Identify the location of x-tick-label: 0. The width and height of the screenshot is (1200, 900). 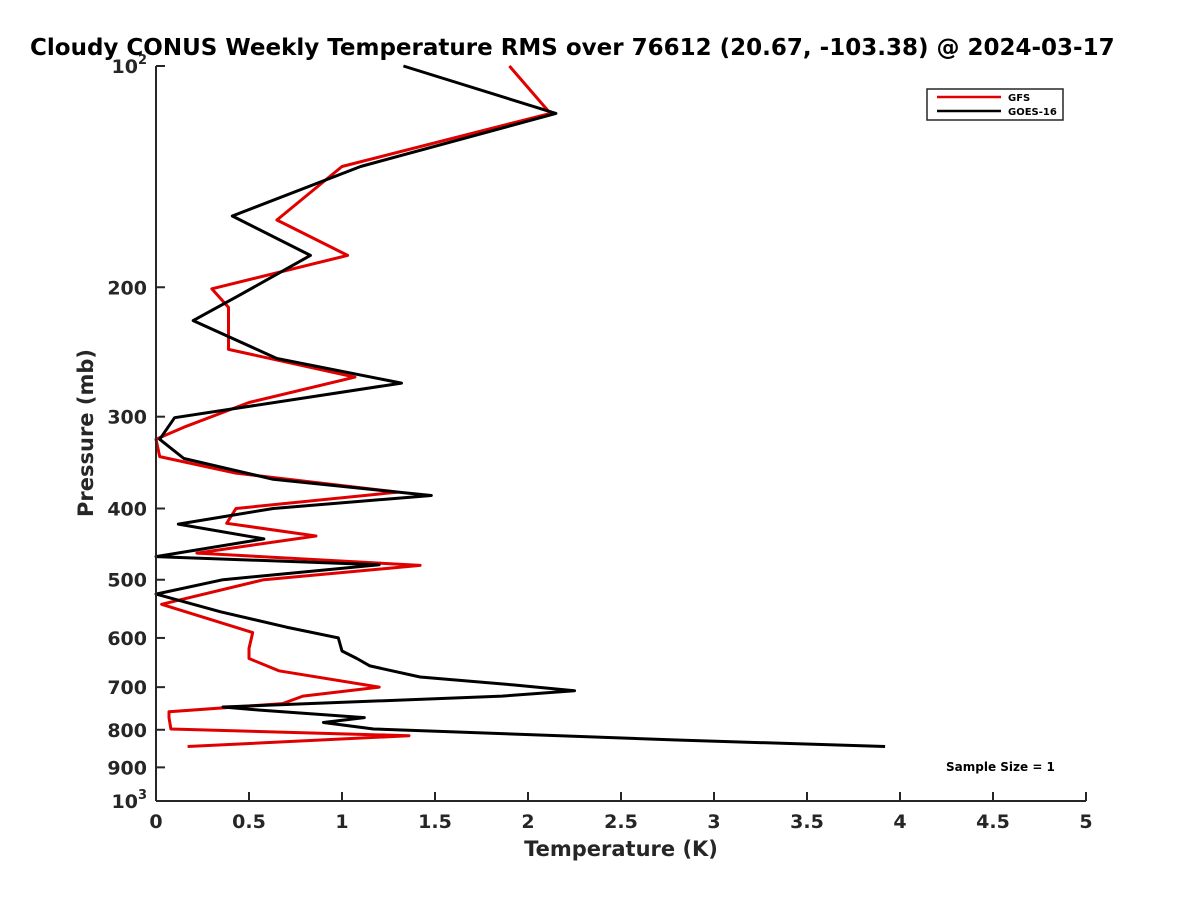
(155, 822).